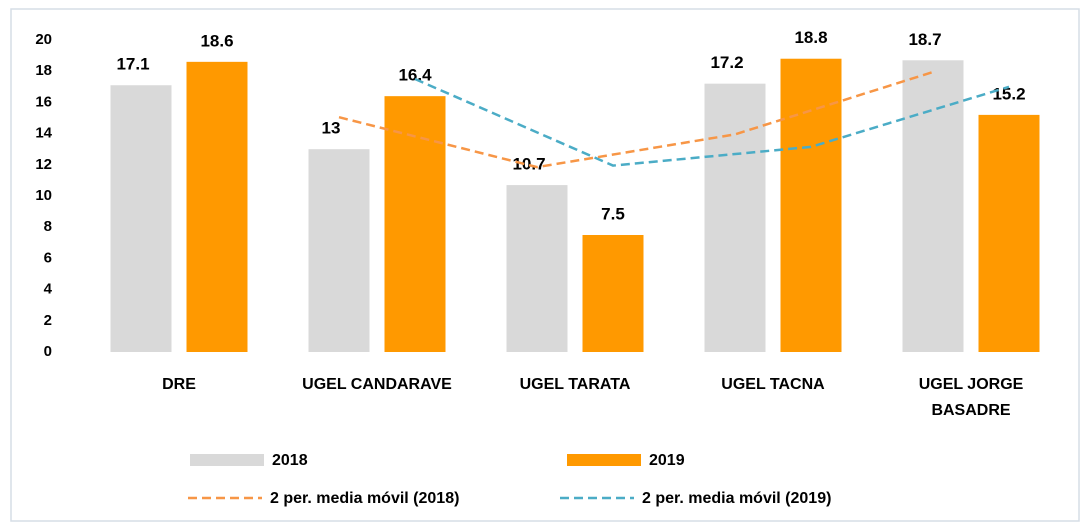 The width and height of the screenshot is (1089, 524). Describe the element at coordinates (613, 213) in the screenshot. I see `data-label: 7.5` at that location.